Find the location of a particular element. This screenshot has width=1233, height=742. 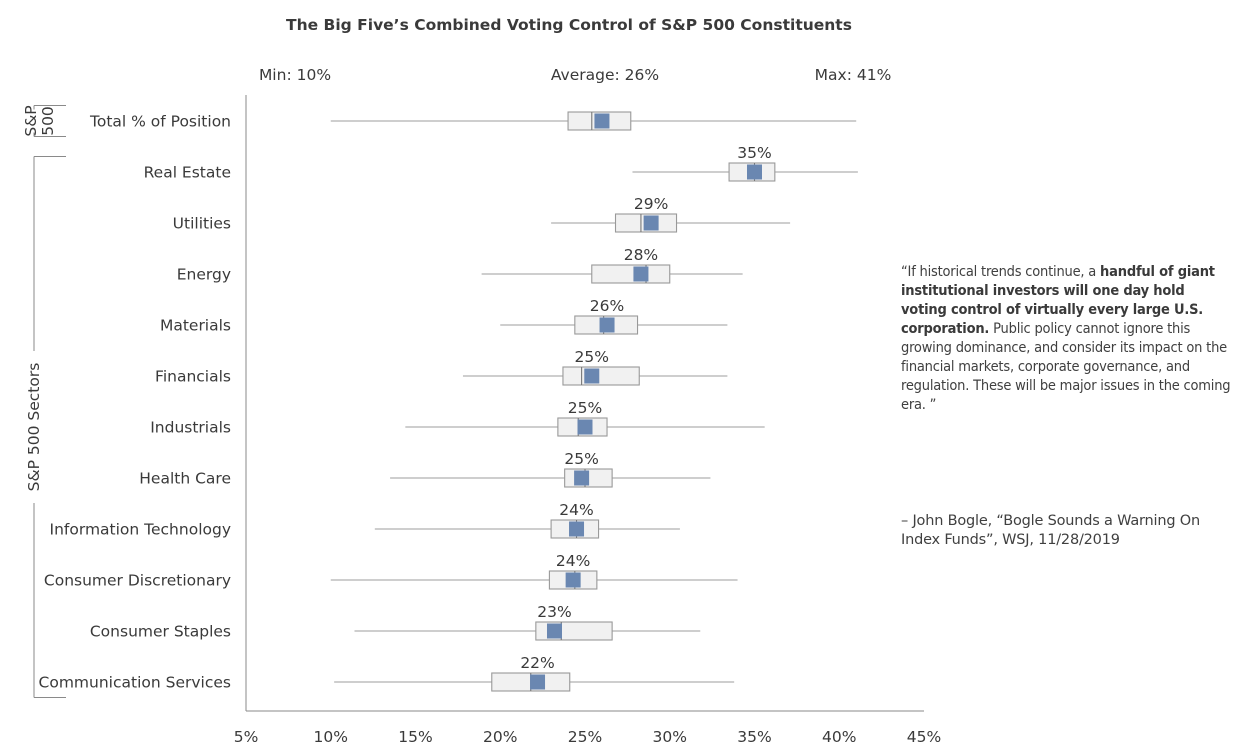

x-tick-label: 10% is located at coordinates (331, 735).